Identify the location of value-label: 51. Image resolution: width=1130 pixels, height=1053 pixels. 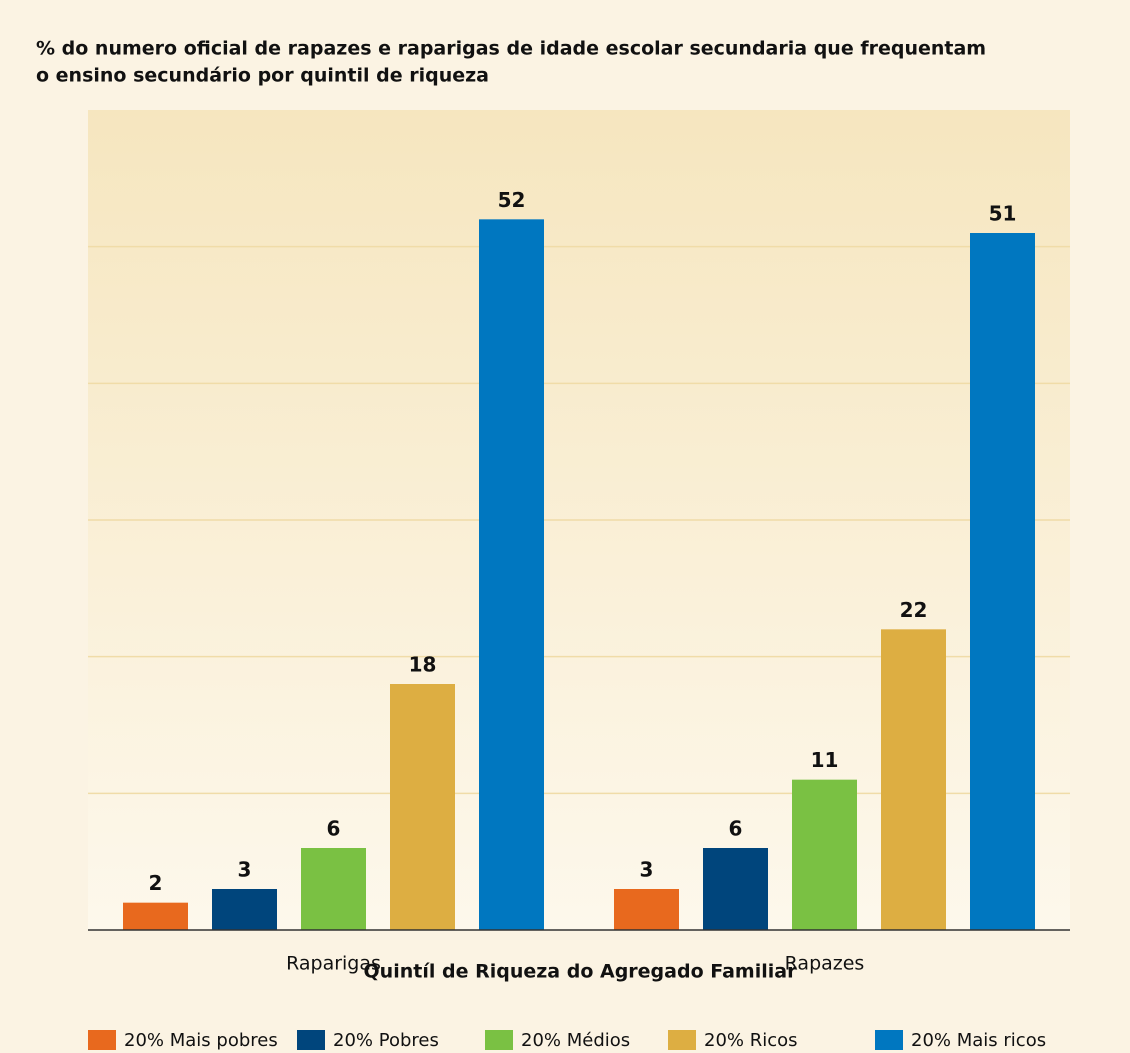
(1003, 214).